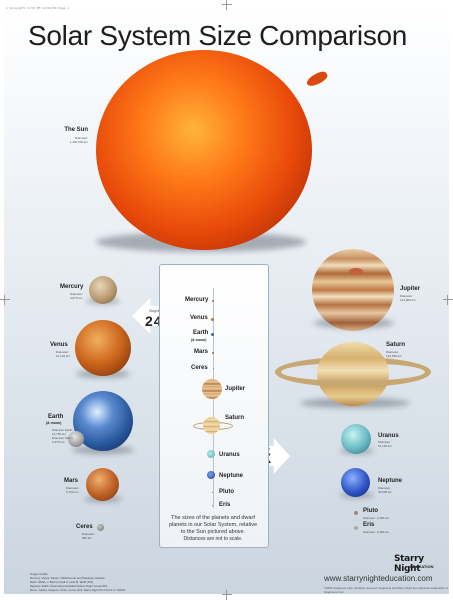  I want to click on center-jupiter-image, so click(212, 389).